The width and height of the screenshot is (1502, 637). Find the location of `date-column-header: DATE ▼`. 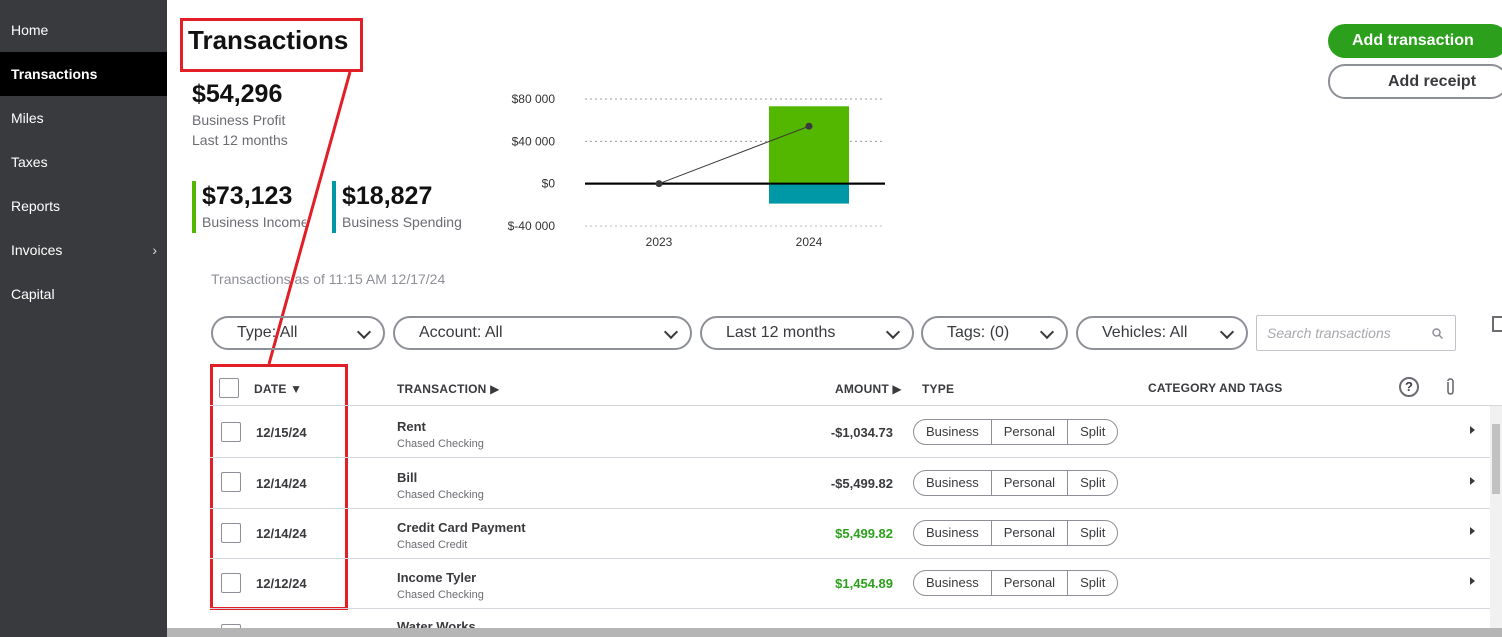

date-column-header: DATE ▼ is located at coordinates (278, 389).